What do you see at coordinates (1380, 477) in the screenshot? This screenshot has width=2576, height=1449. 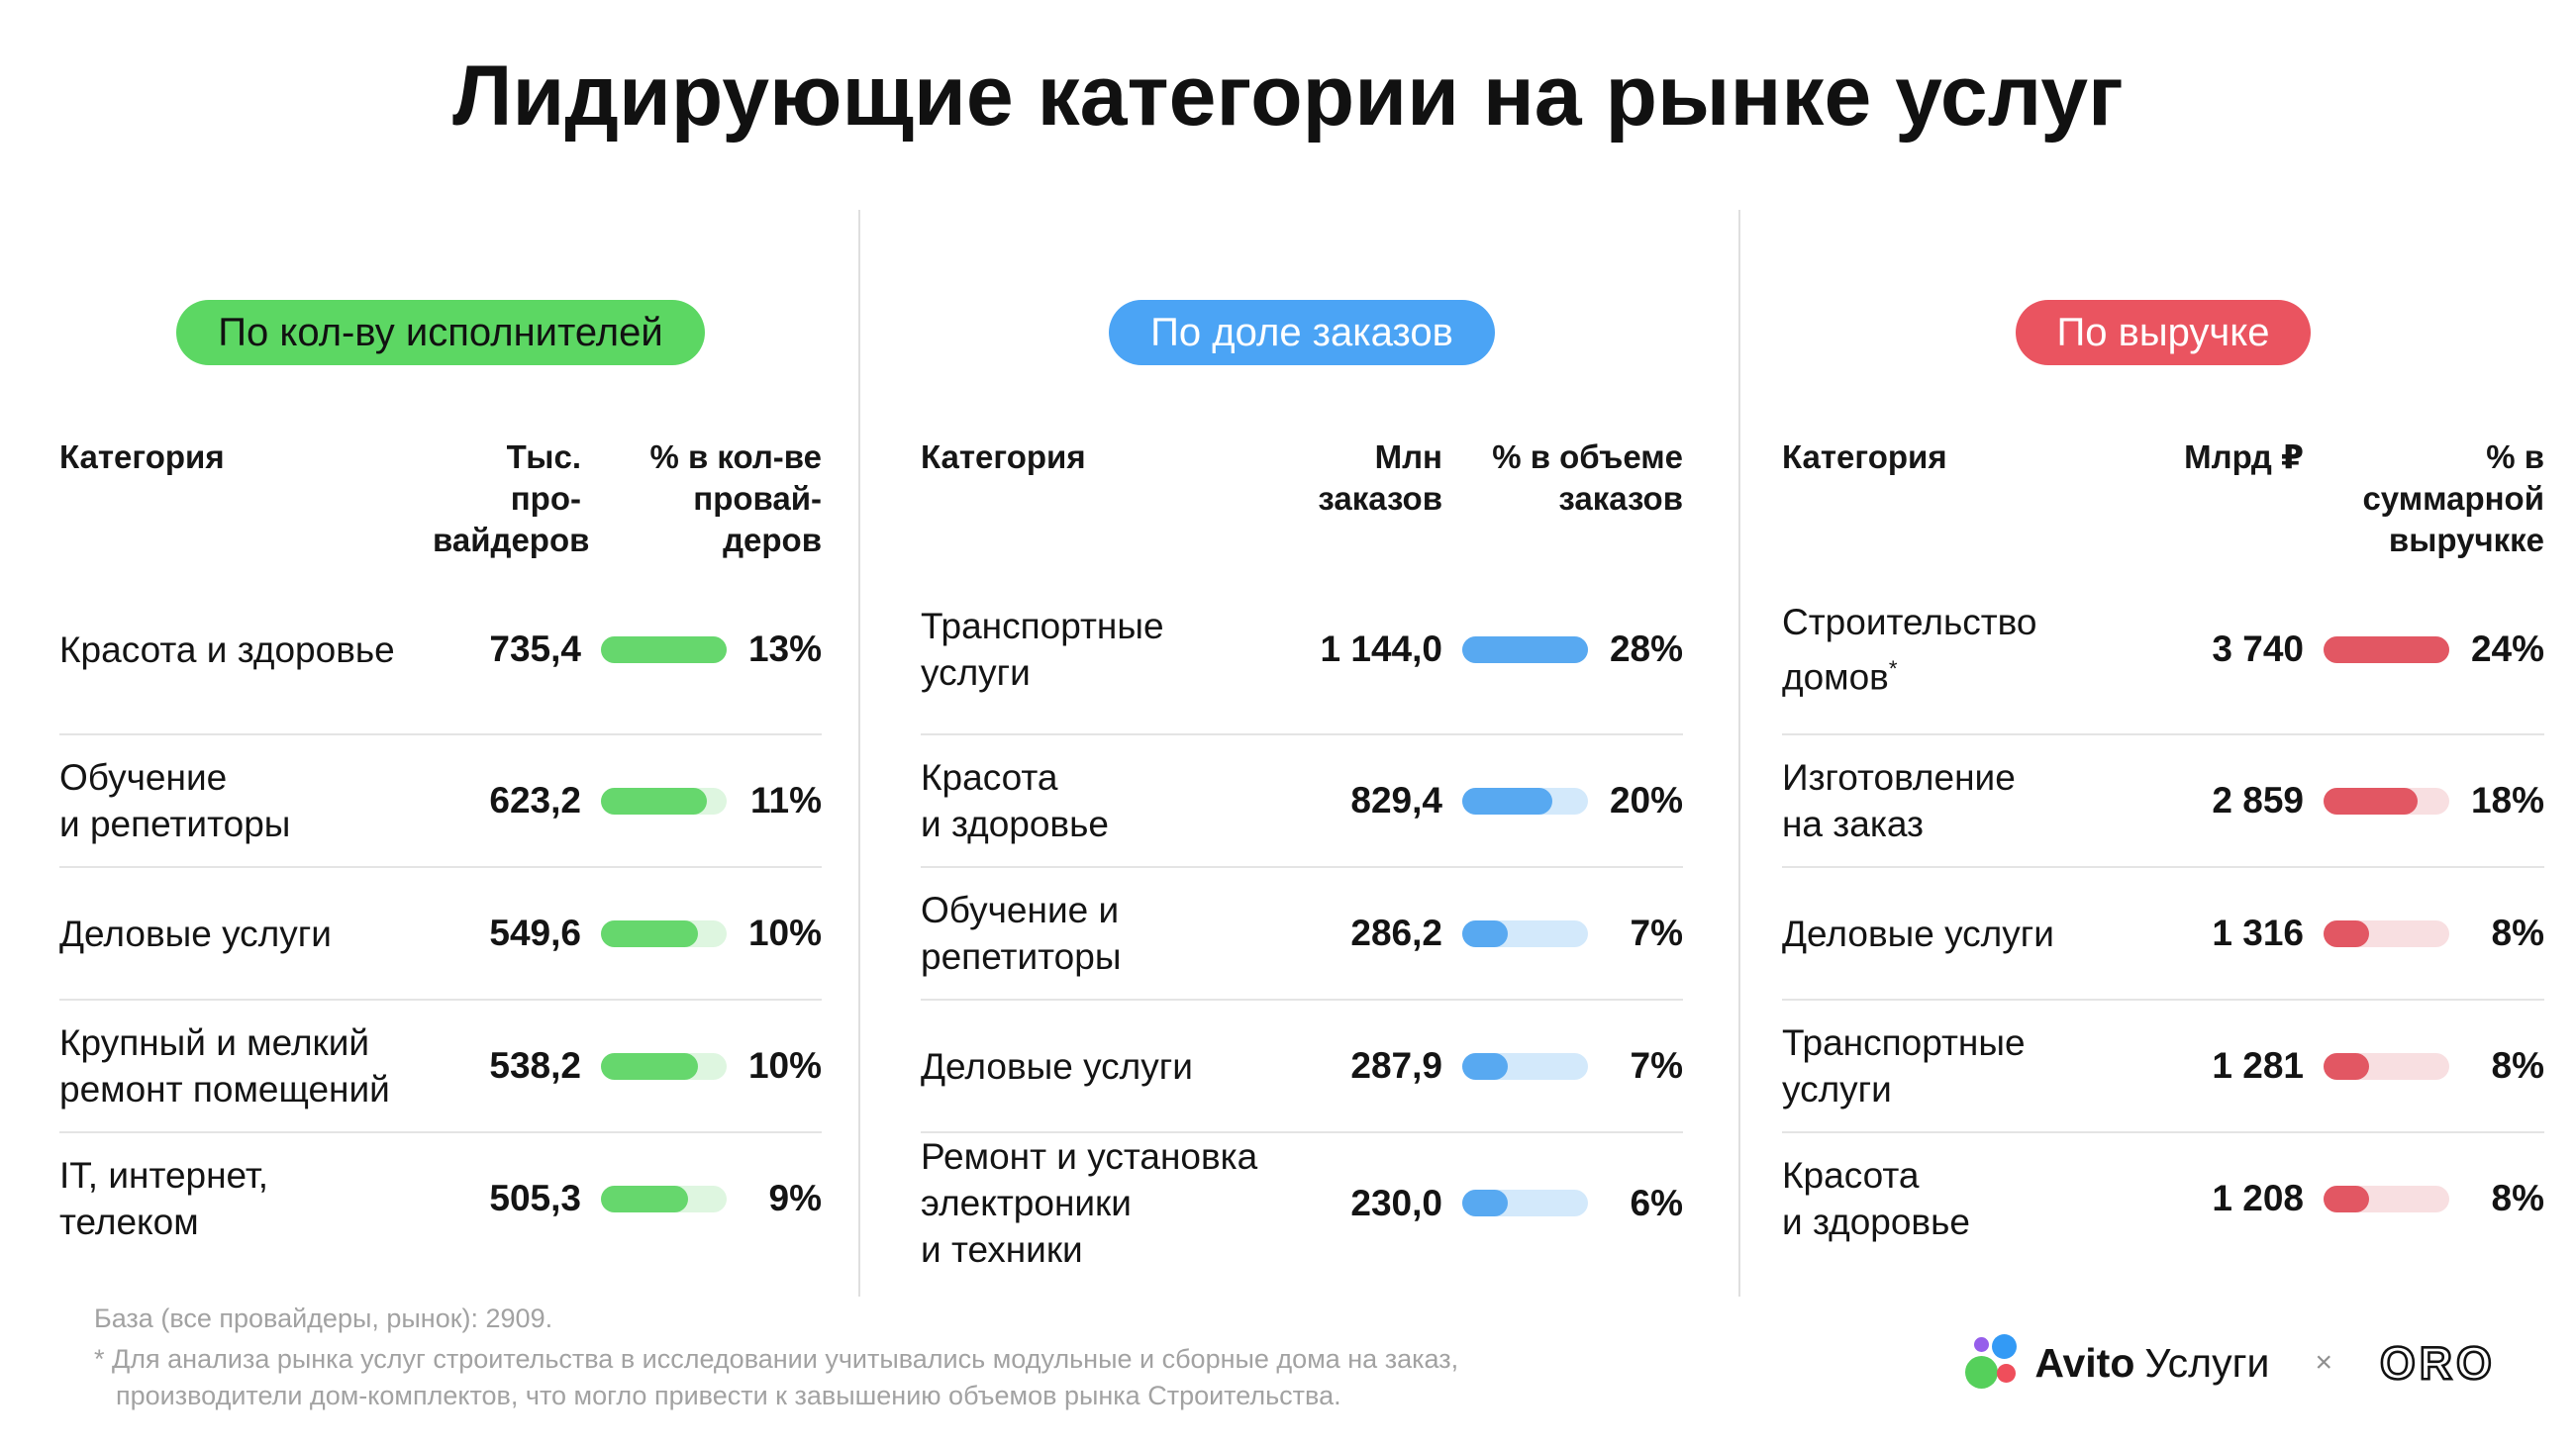 I see `value-column-header: Млн заказов` at bounding box center [1380, 477].